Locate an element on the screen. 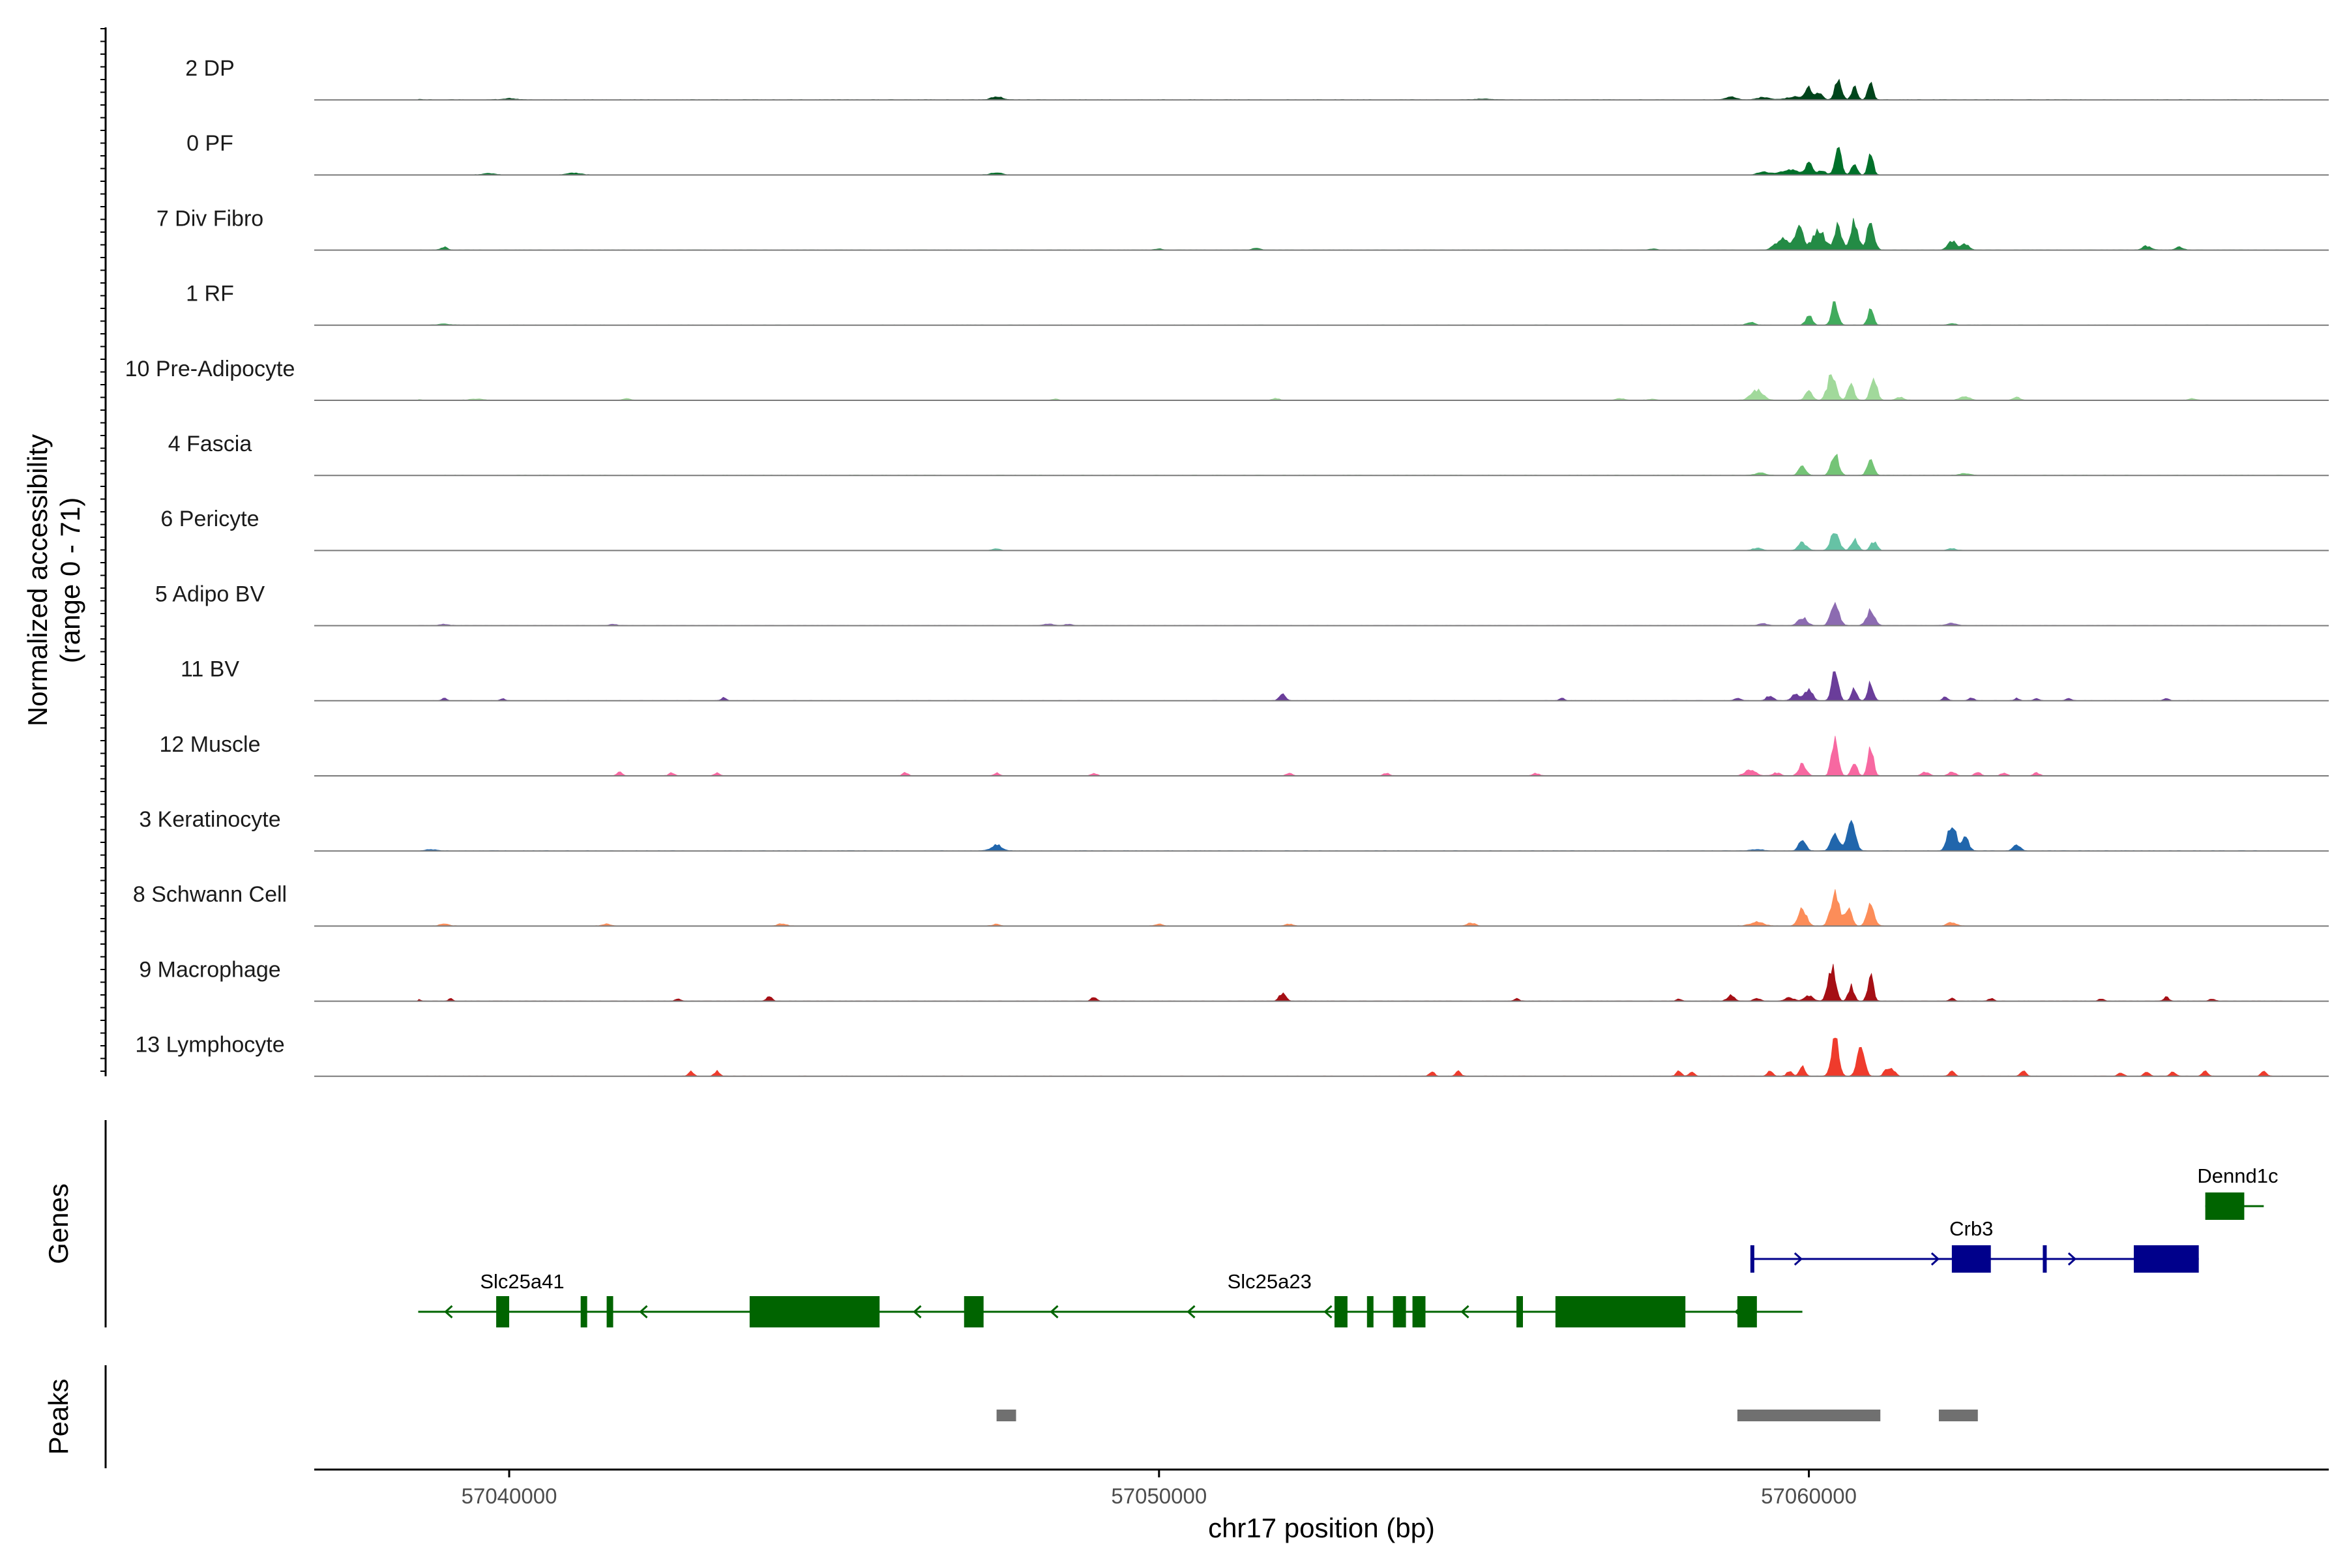  x-tick-label: 57060000 is located at coordinates (1809, 1496).